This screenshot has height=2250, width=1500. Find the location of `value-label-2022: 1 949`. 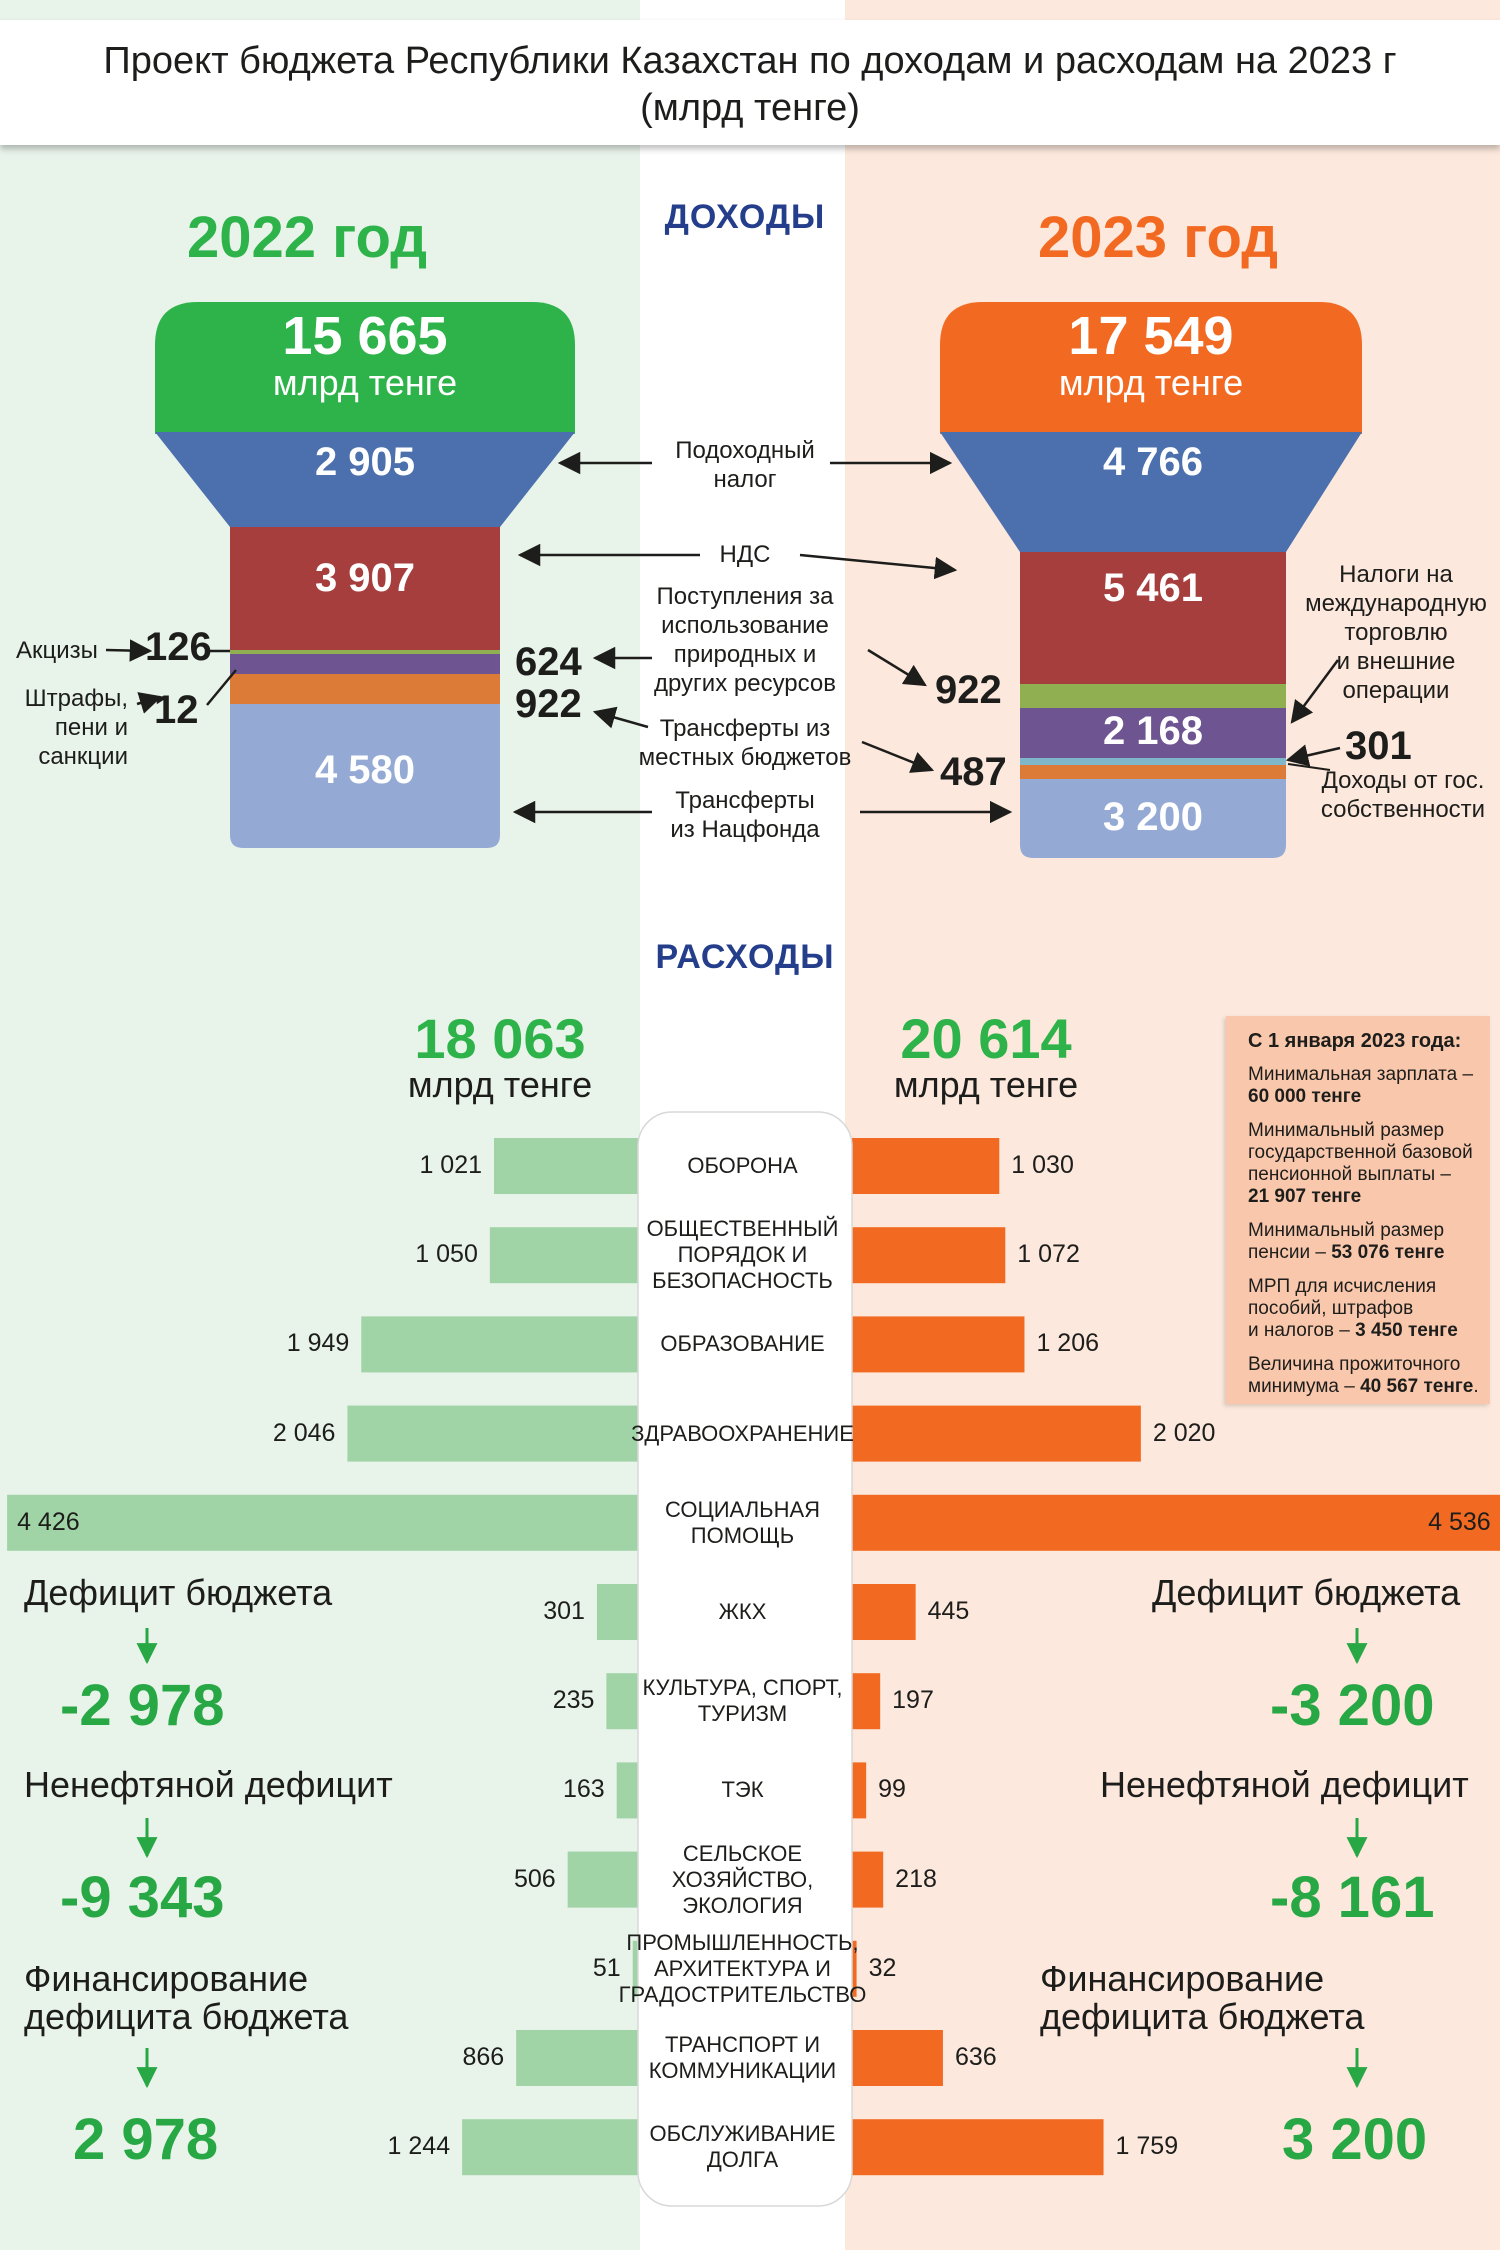

value-label-2022: 1 949 is located at coordinates (318, 1343).